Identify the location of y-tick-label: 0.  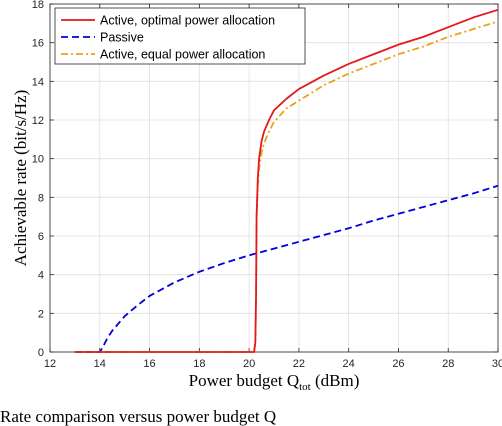
(41, 353).